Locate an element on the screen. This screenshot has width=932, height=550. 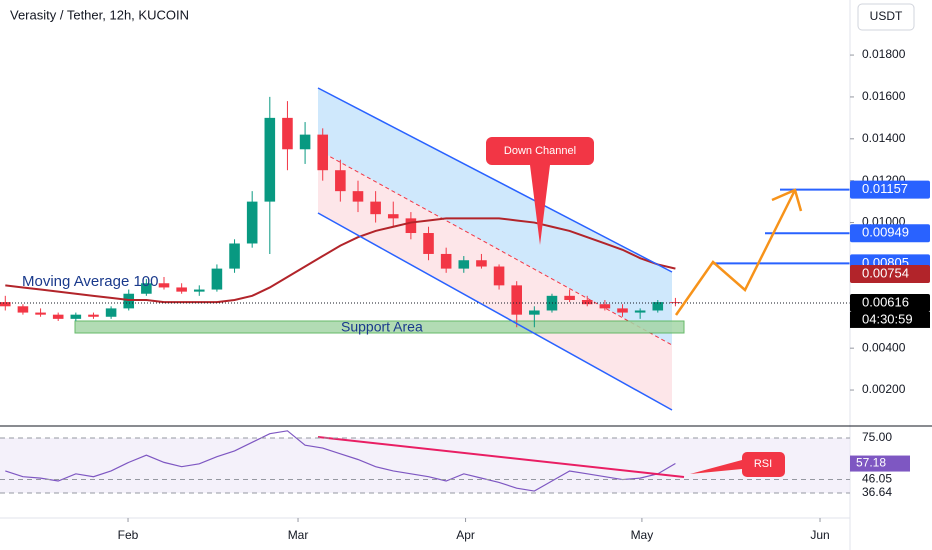
rsi-tick-label: 36.64 is located at coordinates (877, 492).